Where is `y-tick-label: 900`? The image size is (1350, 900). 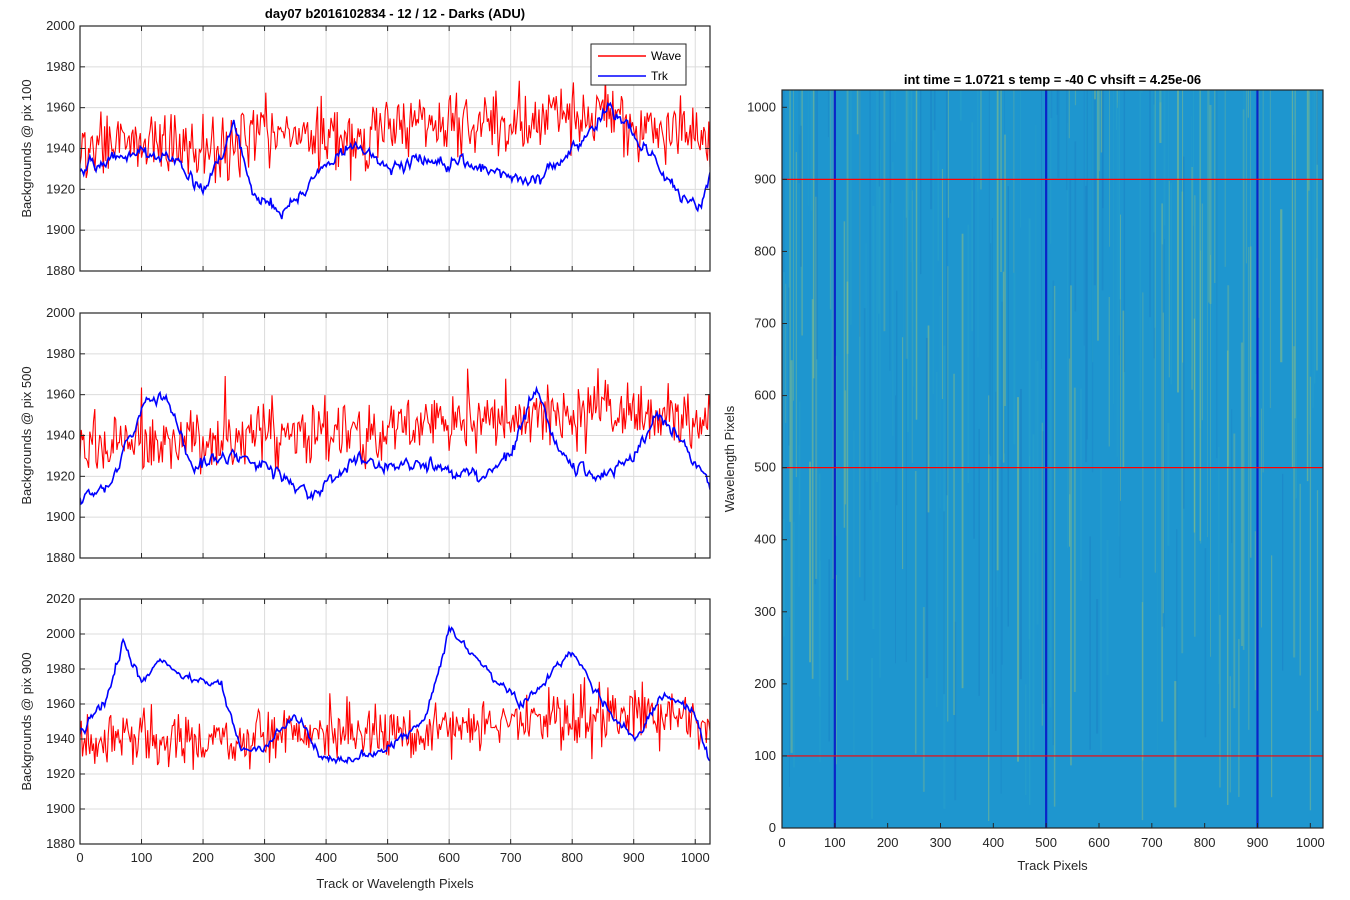 y-tick-label: 900 is located at coordinates (765, 178).